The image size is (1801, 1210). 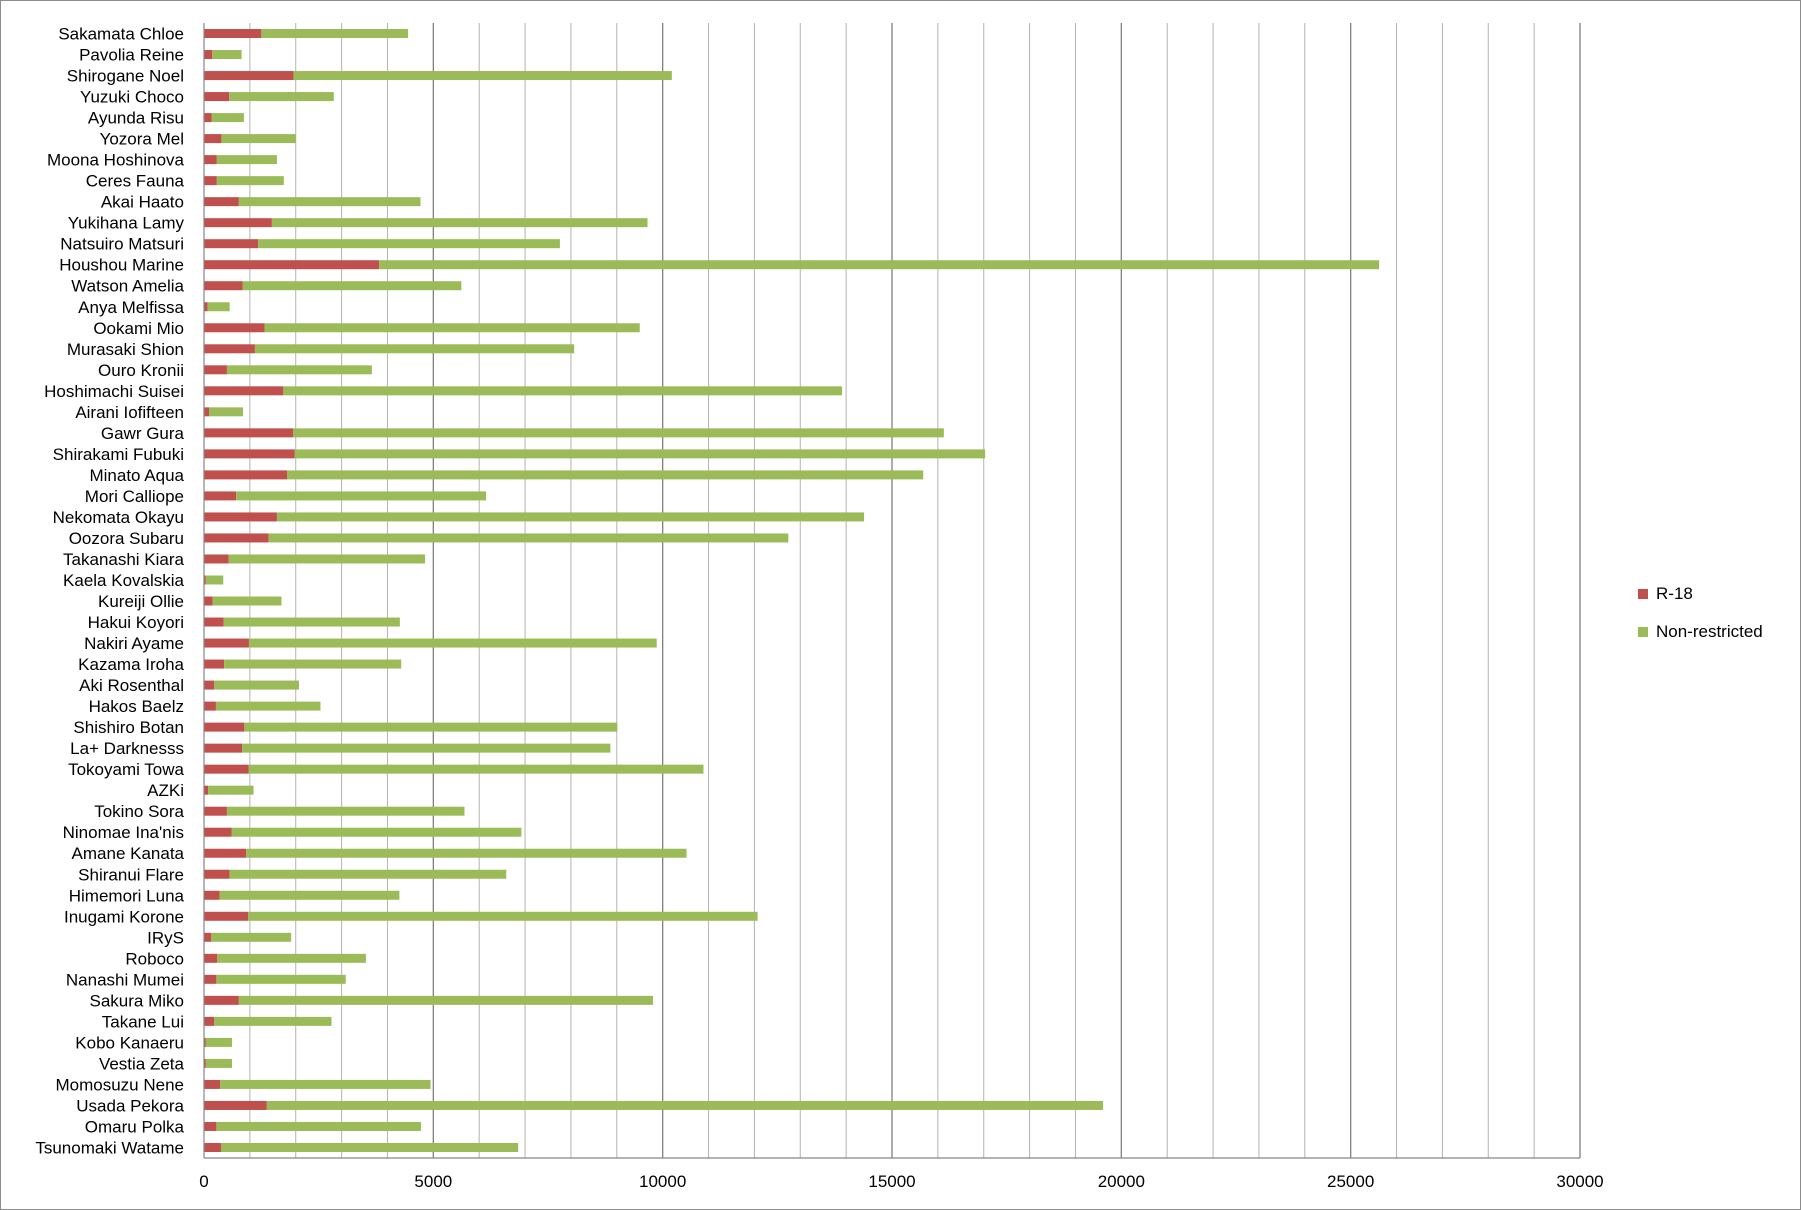 I want to click on y-tick-label: Momosuzu Nene, so click(x=119, y=1084).